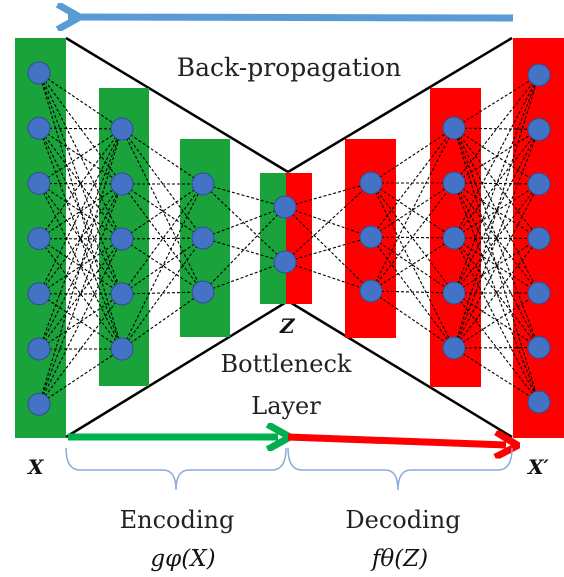 This screenshot has height=577, width=564. Describe the element at coordinates (399, 559) in the screenshot. I see `decoder-function-label: fθ(Z)` at that location.